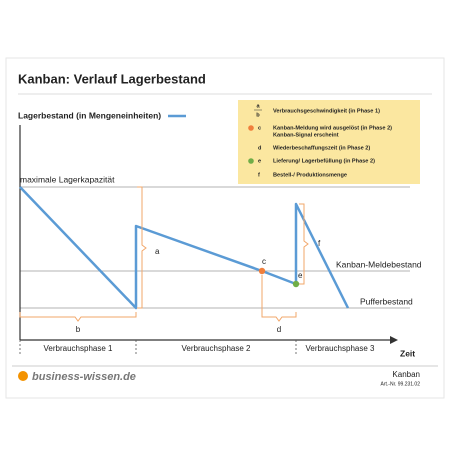  What do you see at coordinates (78, 348) in the screenshot?
I see `phase-label: Verbrauchsphase 1` at bounding box center [78, 348].